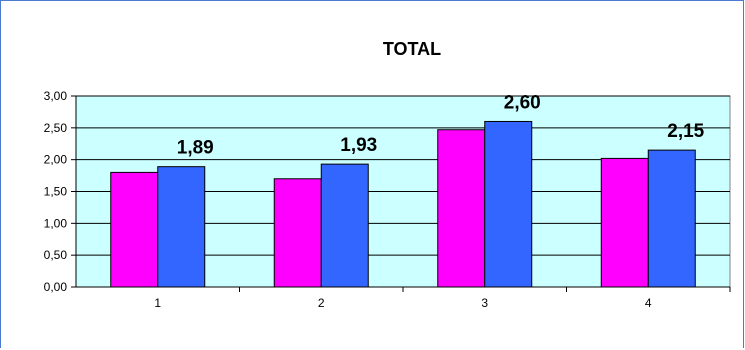  I want to click on data-label: 1,89, so click(195, 148).